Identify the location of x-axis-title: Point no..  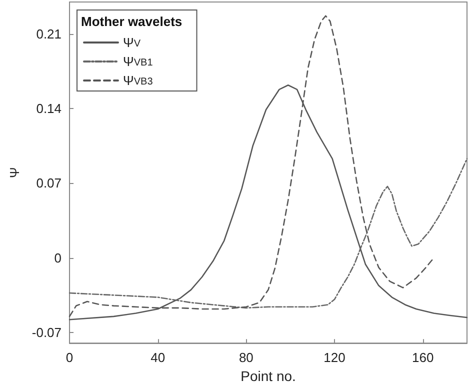
(268, 376).